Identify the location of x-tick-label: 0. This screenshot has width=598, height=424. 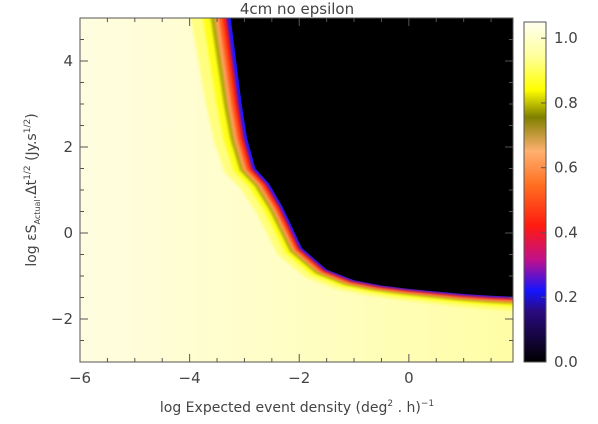
(409, 378).